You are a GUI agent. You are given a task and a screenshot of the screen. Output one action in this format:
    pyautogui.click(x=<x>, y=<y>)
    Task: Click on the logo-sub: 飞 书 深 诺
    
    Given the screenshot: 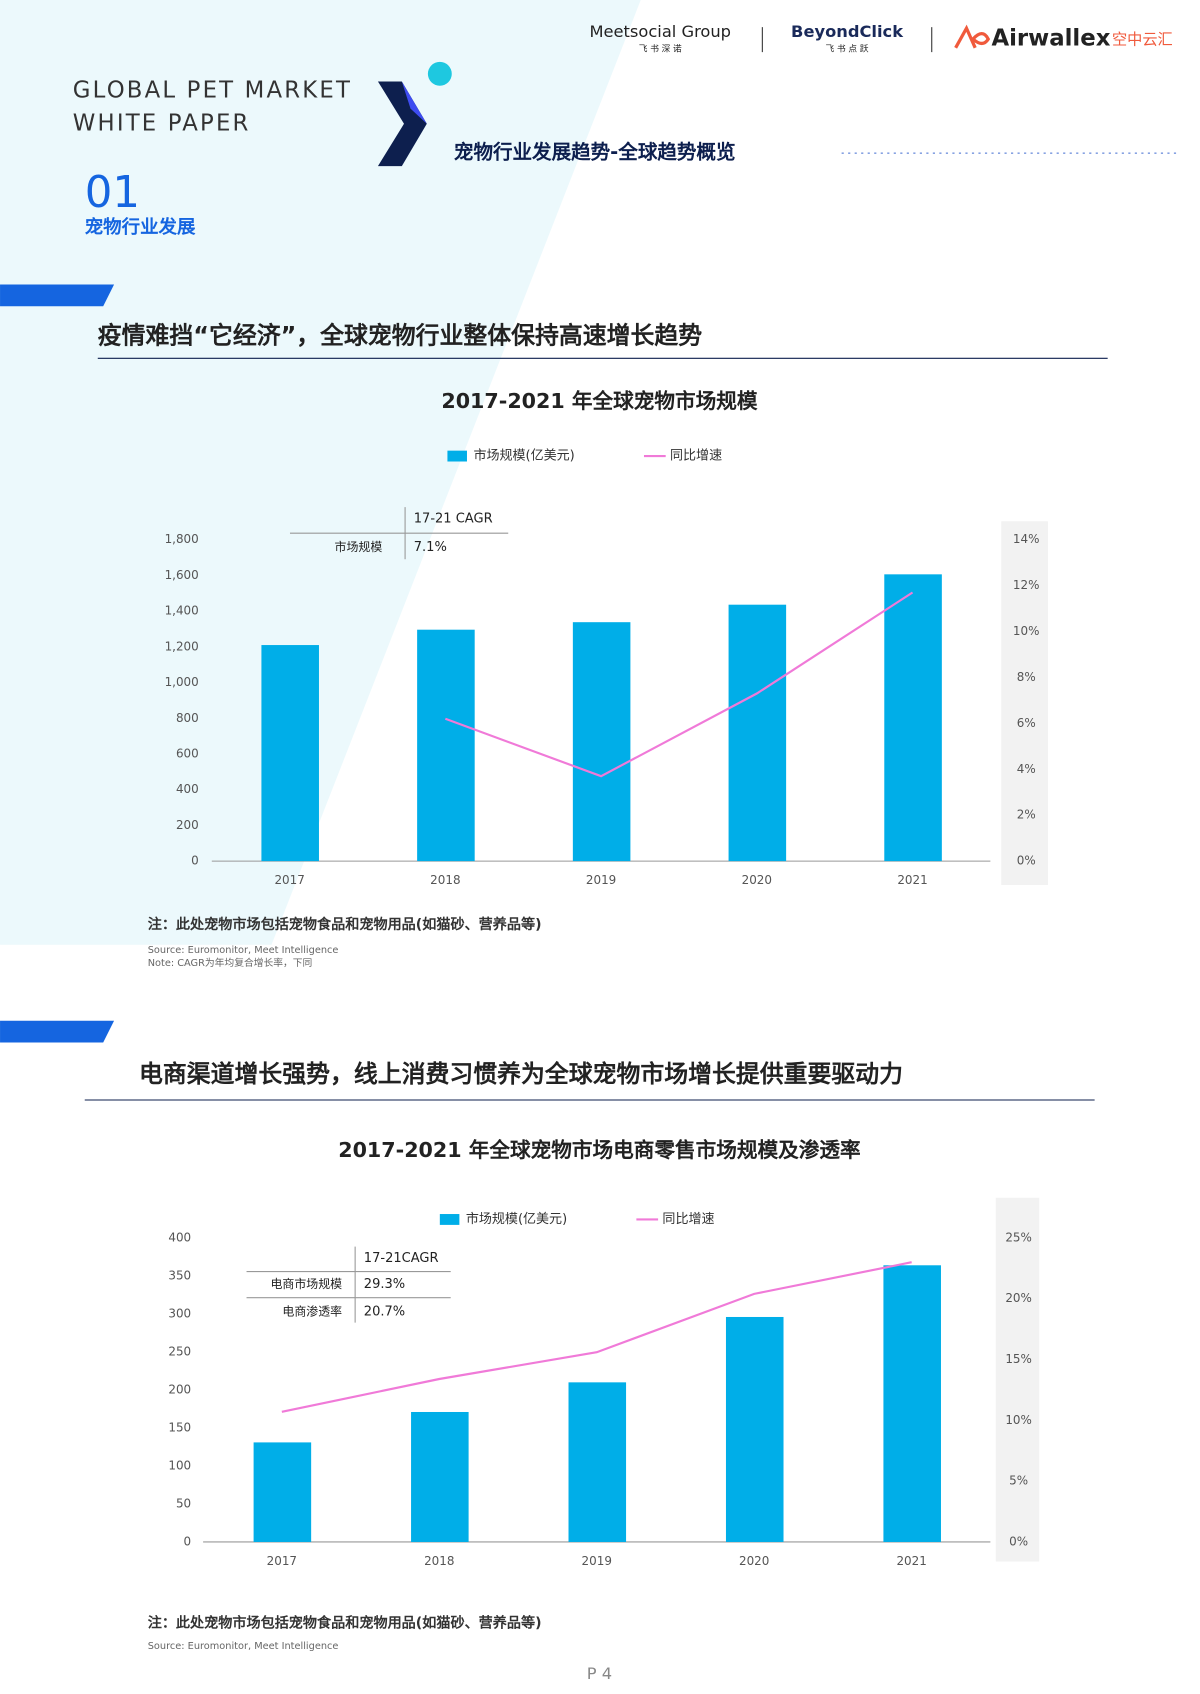 What is the action you would take?
    pyautogui.click(x=660, y=48)
    